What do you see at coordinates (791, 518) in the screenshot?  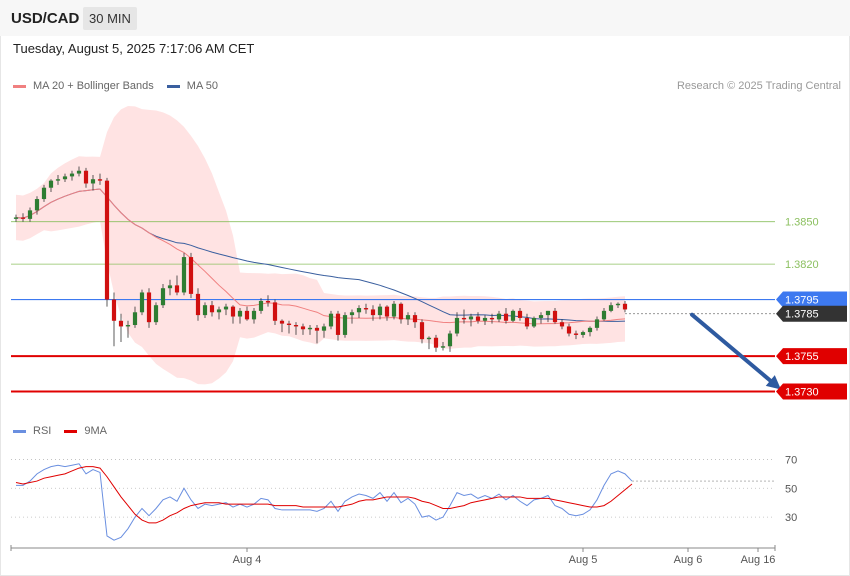 I see `rsi-tick-30: 30` at bounding box center [791, 518].